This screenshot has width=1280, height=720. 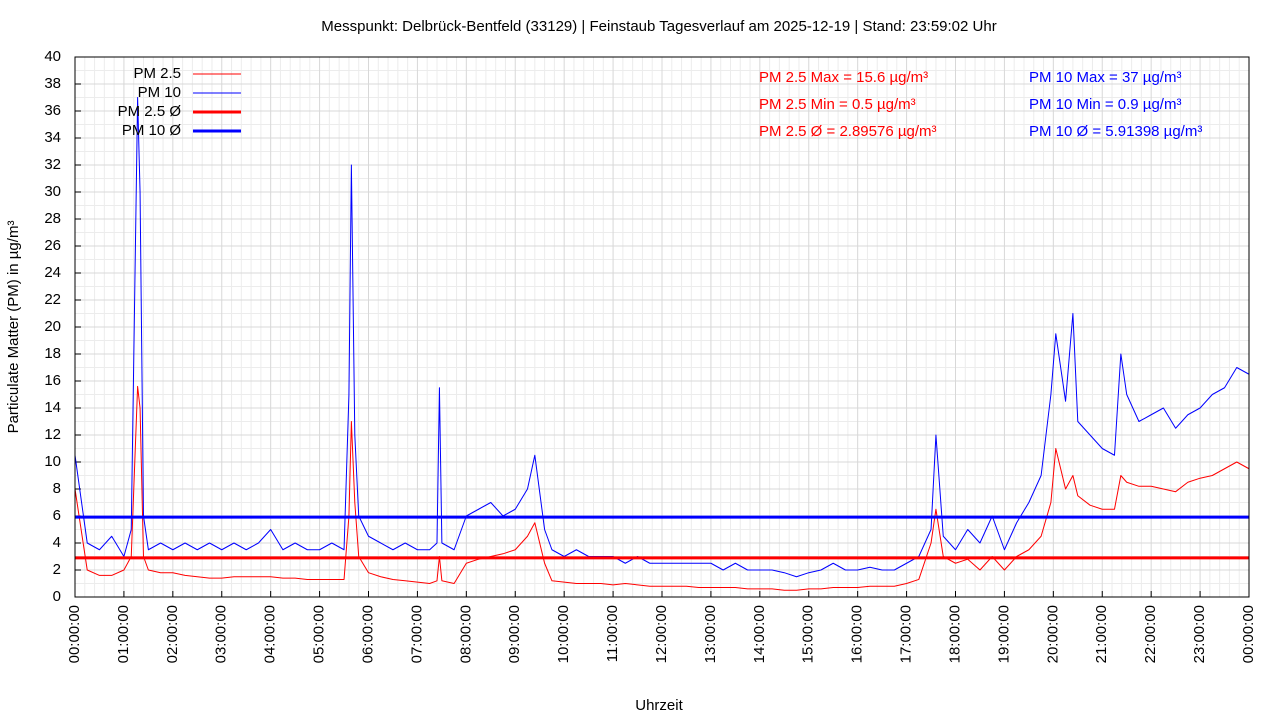 I want to click on y-tick-label: 22, so click(x=52, y=299).